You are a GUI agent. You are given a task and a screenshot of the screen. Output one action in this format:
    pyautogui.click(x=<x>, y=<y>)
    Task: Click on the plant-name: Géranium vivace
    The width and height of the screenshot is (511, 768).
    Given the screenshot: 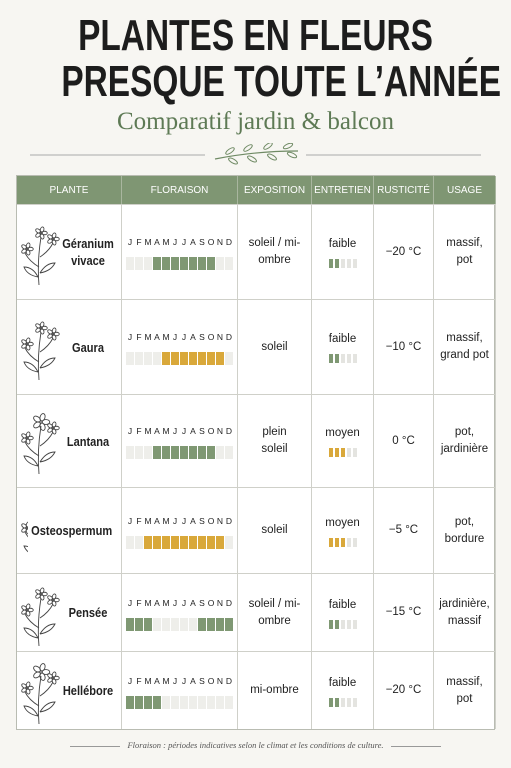 What is the action you would take?
    pyautogui.click(x=88, y=252)
    